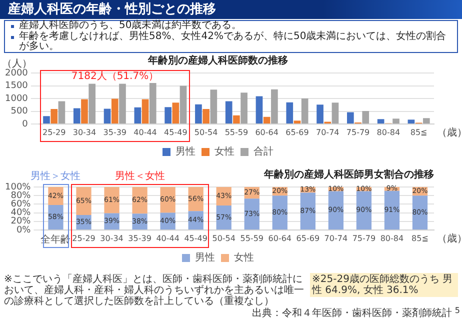 Image resolution: width=462 pixels, height=320 pixels. Describe the element at coordinates (24, 230) in the screenshot. I see `y-tick-label: 0%` at that location.